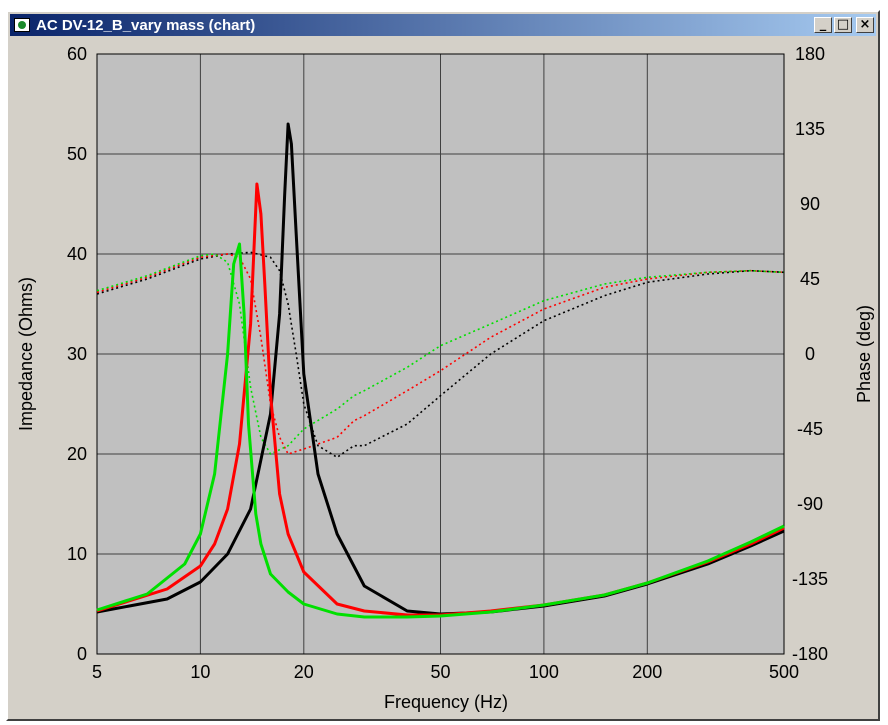 Image resolution: width=888 pixels, height=725 pixels. I want to click on y-tick-label: 50, so click(77, 154).